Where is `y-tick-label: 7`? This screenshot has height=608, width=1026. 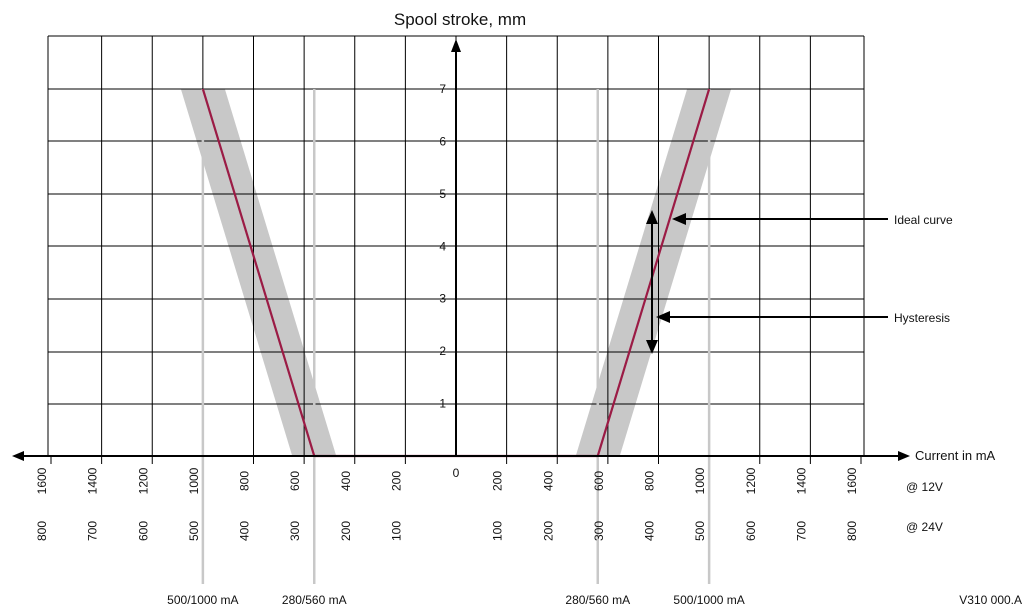 y-tick-label: 7 is located at coordinates (442, 89).